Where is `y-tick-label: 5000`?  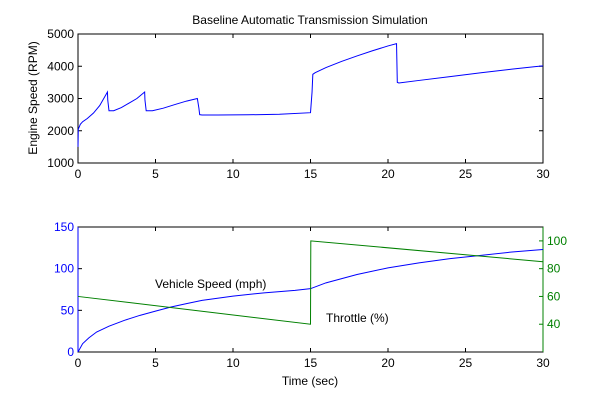 y-tick-label: 5000 is located at coordinates (60, 34).